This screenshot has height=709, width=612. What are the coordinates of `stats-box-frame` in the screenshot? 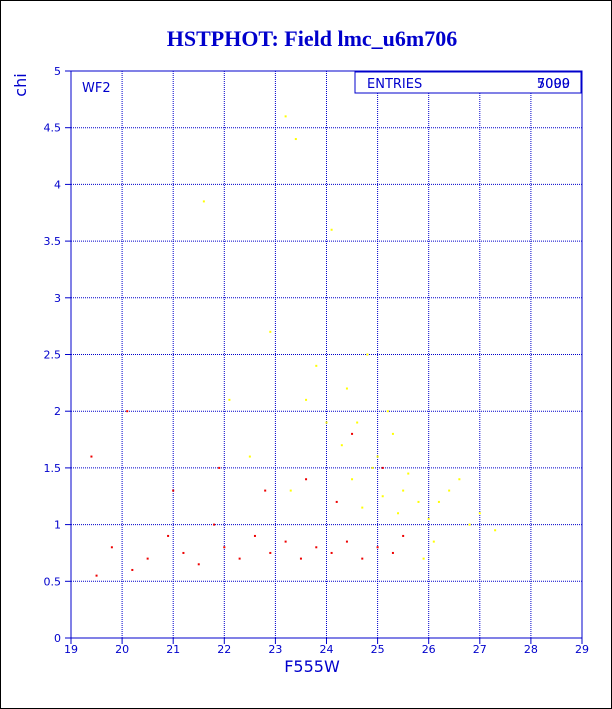 It's located at (468, 82).